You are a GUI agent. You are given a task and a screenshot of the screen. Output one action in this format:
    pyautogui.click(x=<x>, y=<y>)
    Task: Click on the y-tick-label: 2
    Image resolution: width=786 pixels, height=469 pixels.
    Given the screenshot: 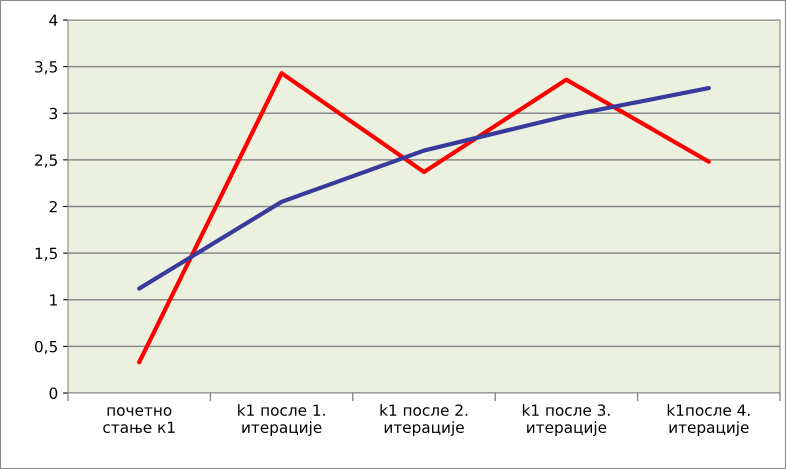 What is the action you would take?
    pyautogui.click(x=53, y=206)
    